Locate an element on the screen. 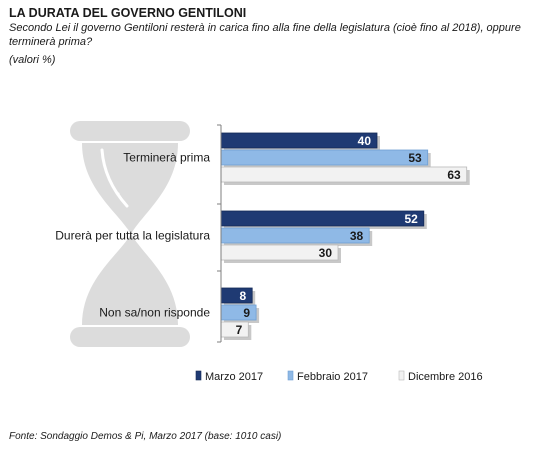  bar-value-label: 30 is located at coordinates (326, 253).